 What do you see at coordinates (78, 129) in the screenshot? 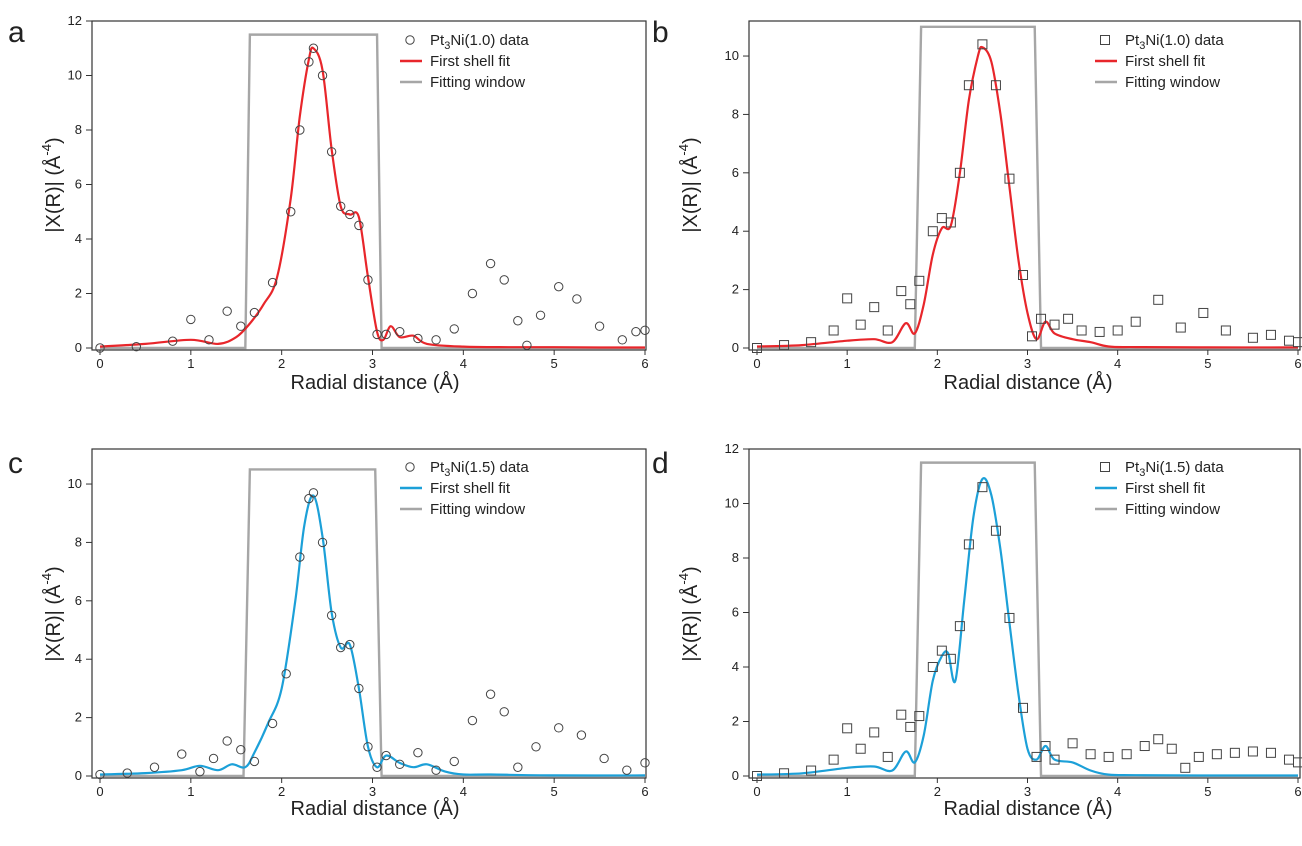
I see `y-tick-label: 8` at bounding box center [78, 129].